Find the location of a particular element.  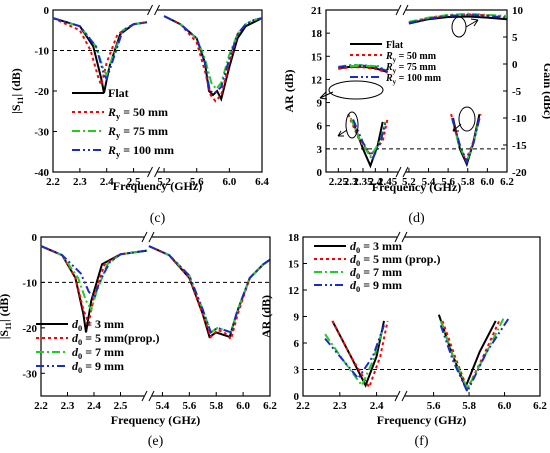

legend-label: Ry = 100 mm is located at coordinates (413, 79).